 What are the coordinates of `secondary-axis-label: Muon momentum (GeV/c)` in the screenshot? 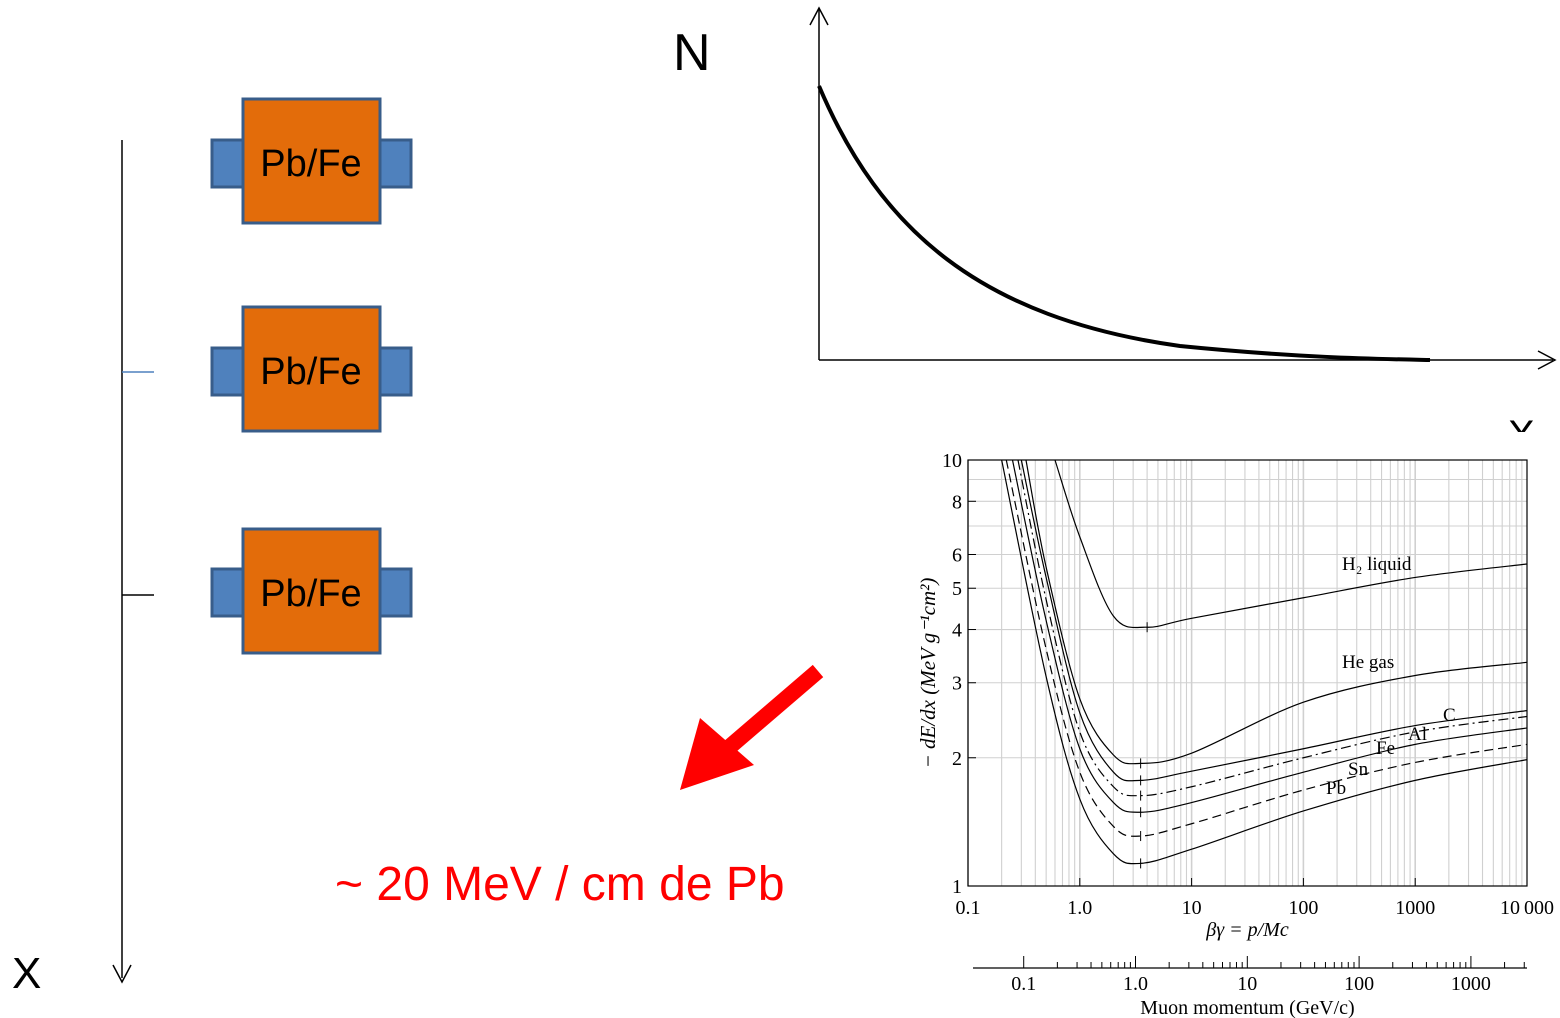 It's located at (1247, 1007).